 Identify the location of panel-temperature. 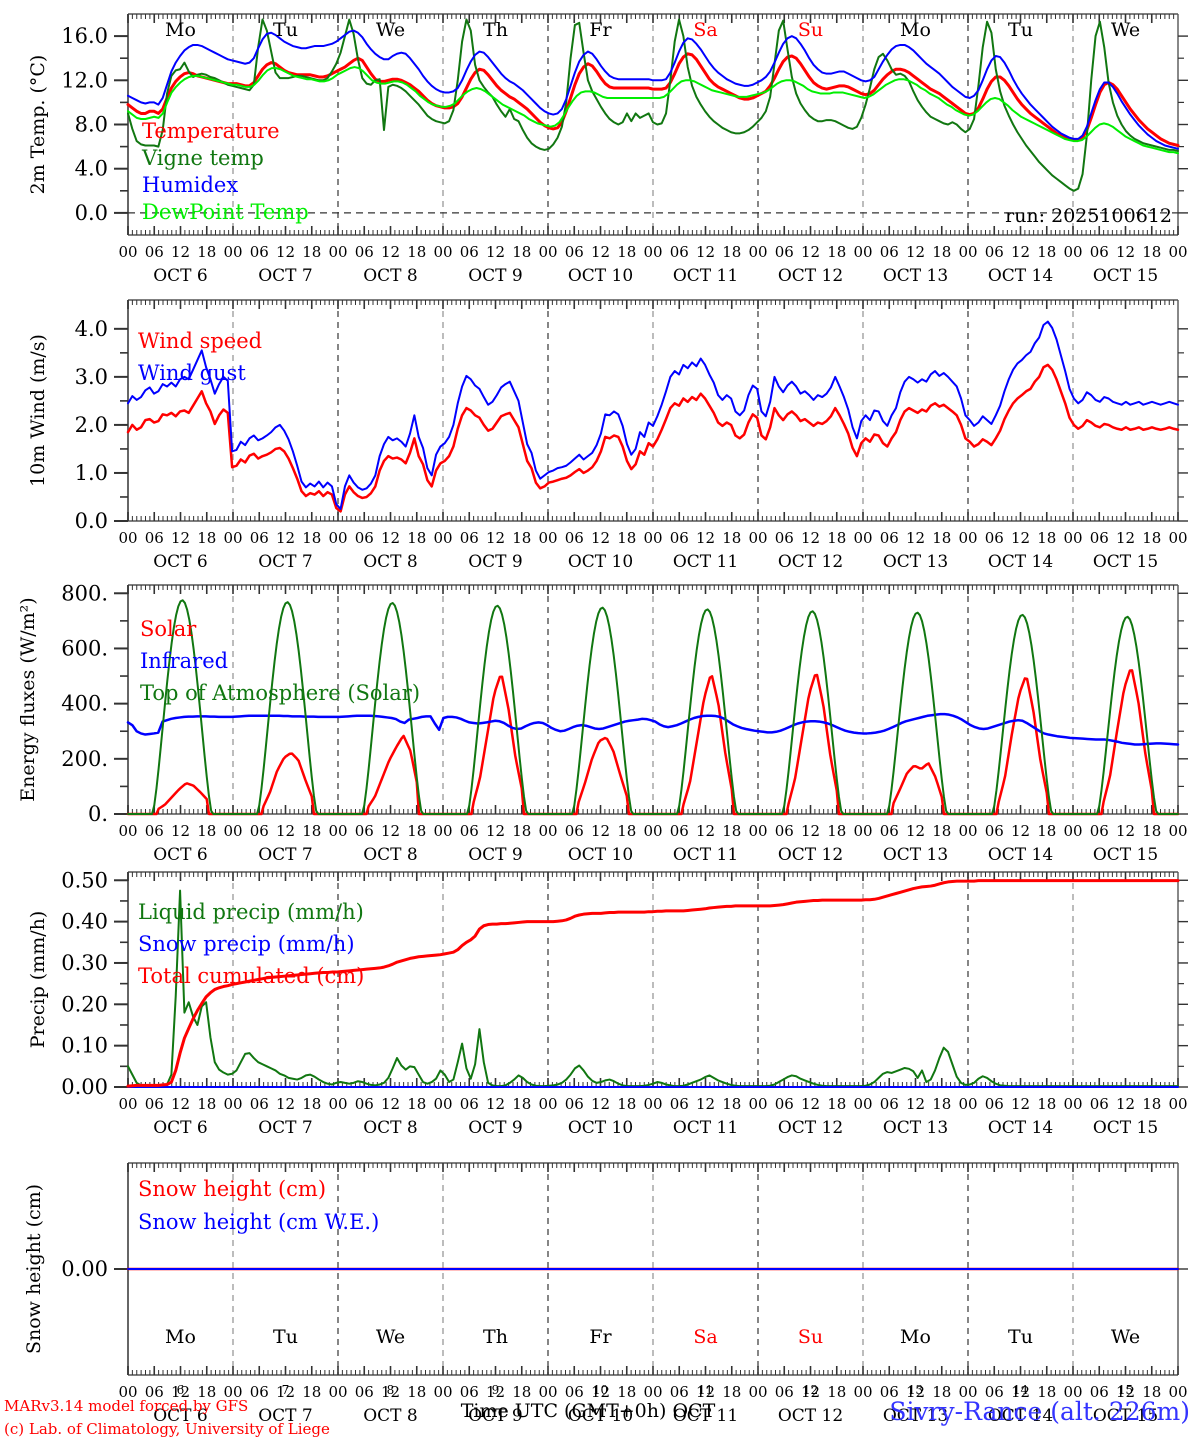
(651, 124).